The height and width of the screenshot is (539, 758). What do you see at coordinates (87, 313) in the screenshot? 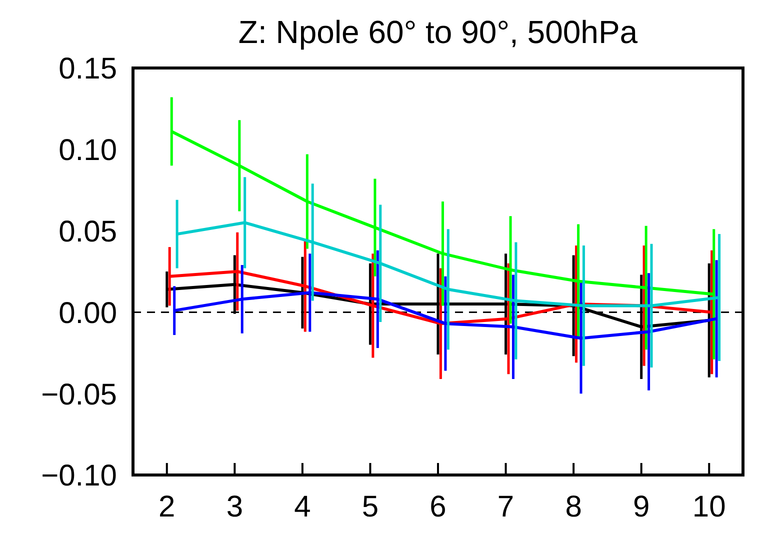
I see `y-tick-label: 0.00` at bounding box center [87, 313].